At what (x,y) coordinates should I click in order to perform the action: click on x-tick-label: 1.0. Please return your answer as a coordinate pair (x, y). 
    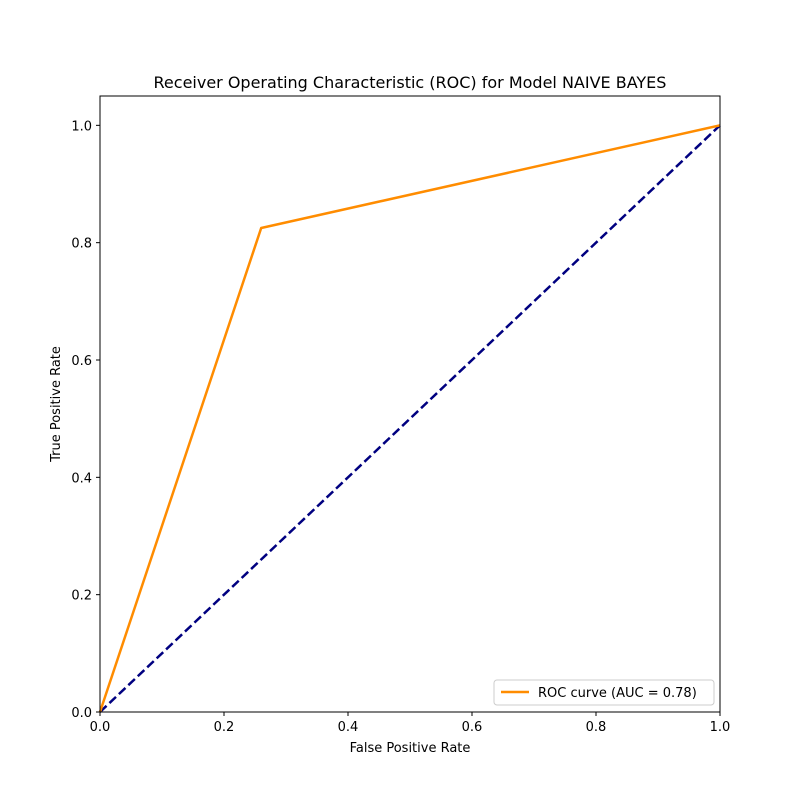
    Looking at the image, I should click on (720, 727).